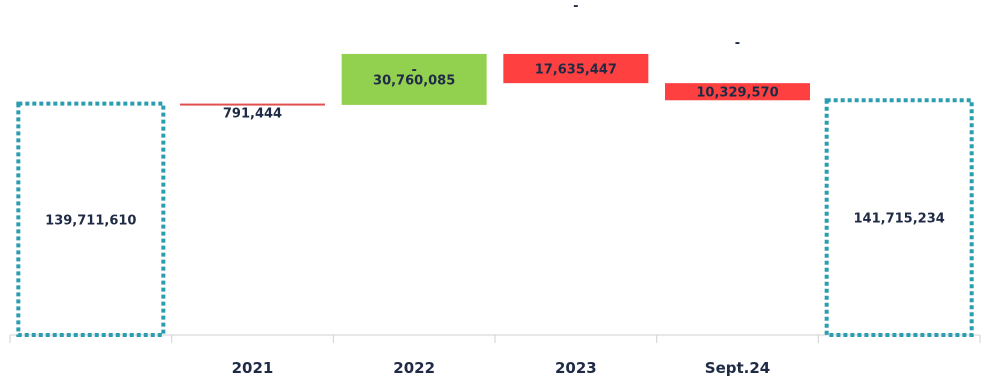  Describe the element at coordinates (576, 368) in the screenshot. I see `category-label: 2023` at that location.